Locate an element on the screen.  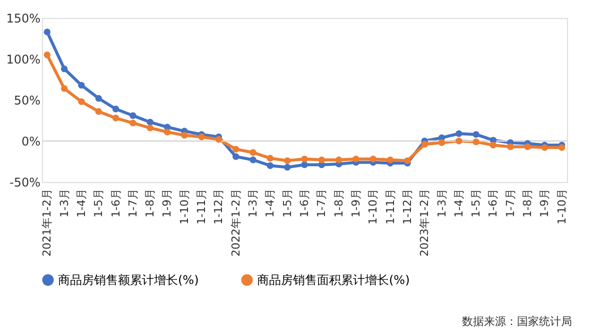
y-tick-label: 150% is located at coordinates (23, 19).